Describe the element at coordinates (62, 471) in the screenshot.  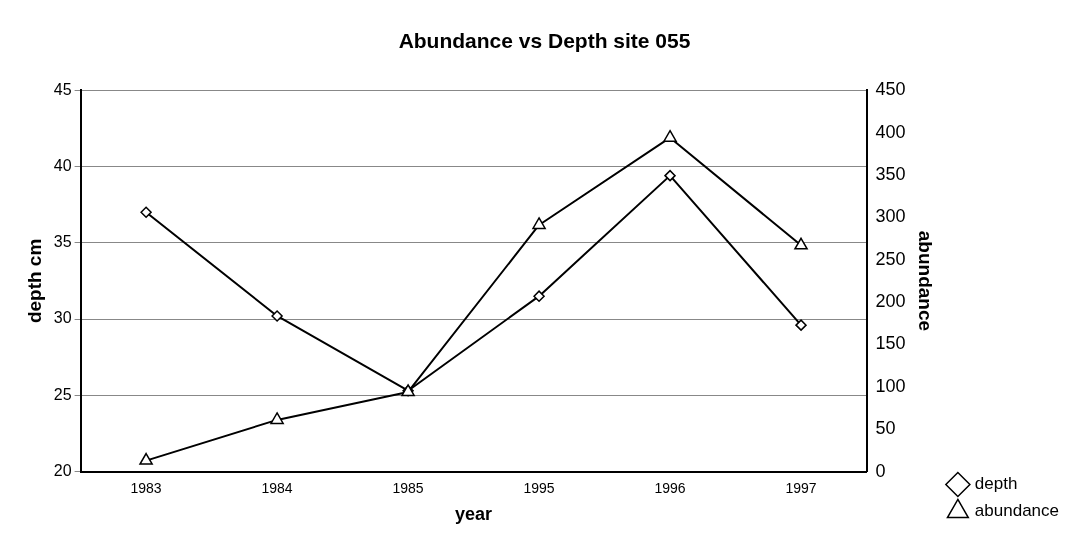
I see `y-tick-label: 20` at that location.